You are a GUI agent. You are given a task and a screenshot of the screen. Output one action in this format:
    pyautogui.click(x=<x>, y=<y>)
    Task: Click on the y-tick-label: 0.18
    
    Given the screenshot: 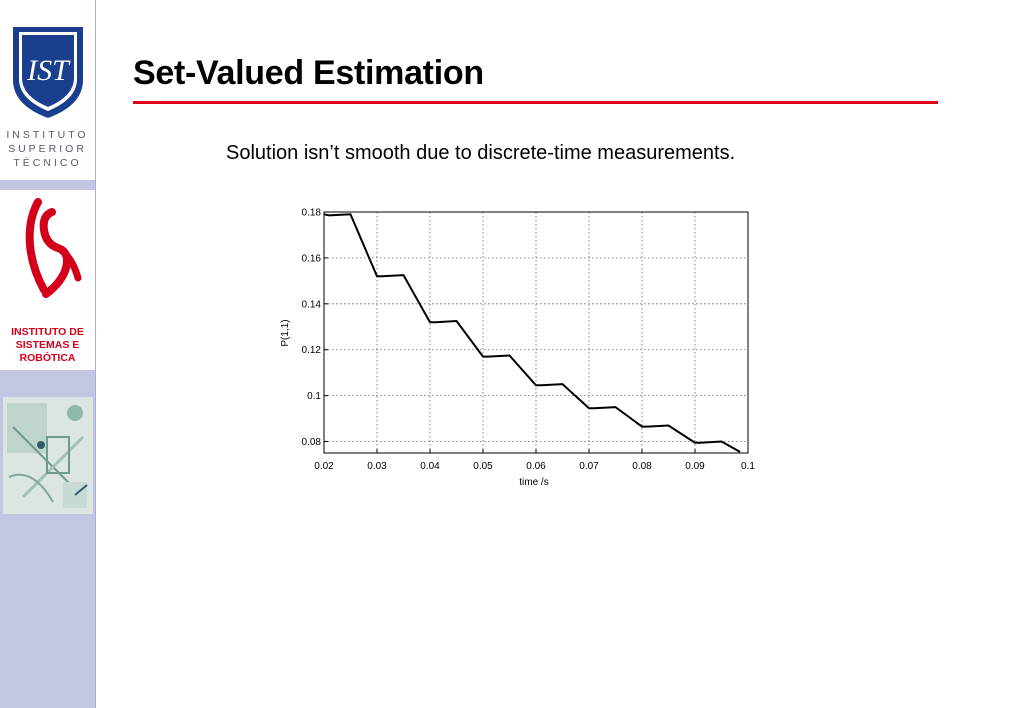 What is the action you would take?
    pyautogui.click(x=312, y=213)
    